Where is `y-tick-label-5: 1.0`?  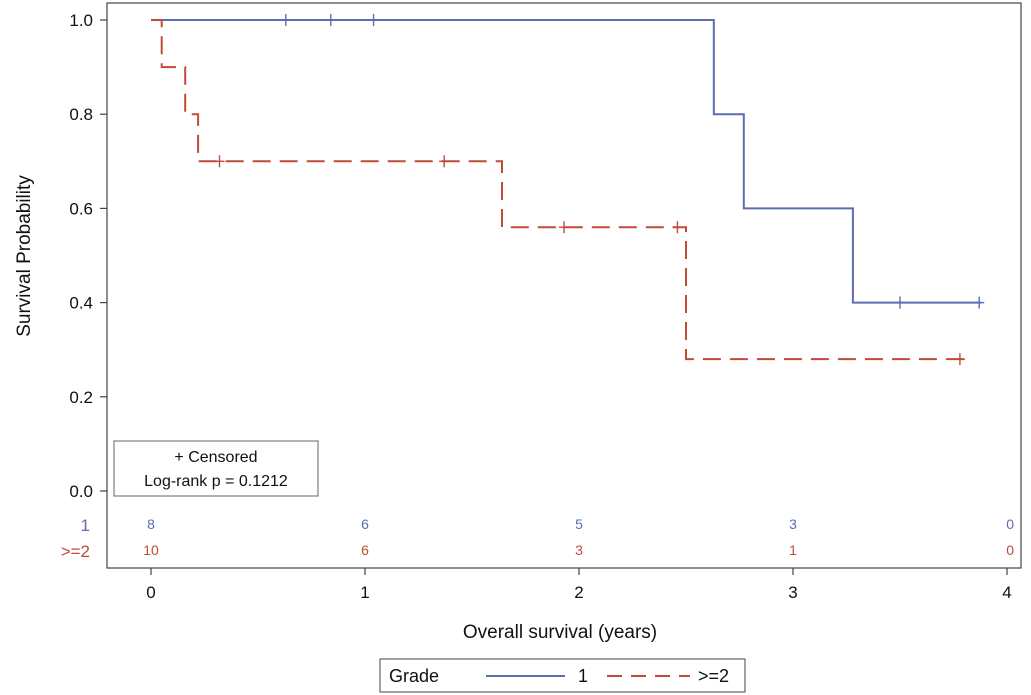 y-tick-label-5: 1.0 is located at coordinates (81, 20).